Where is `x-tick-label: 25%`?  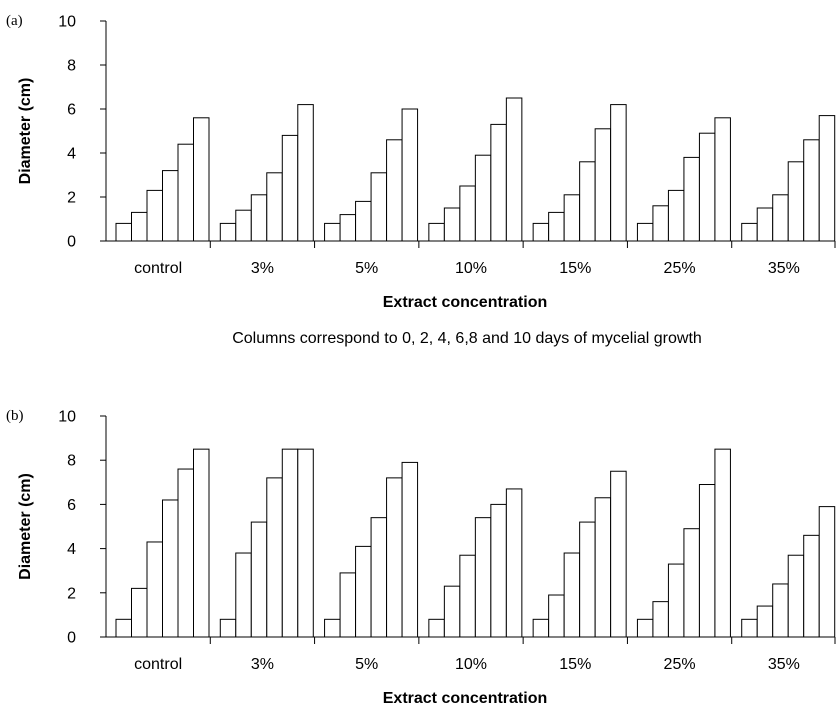
x-tick-label: 25% is located at coordinates (680, 664).